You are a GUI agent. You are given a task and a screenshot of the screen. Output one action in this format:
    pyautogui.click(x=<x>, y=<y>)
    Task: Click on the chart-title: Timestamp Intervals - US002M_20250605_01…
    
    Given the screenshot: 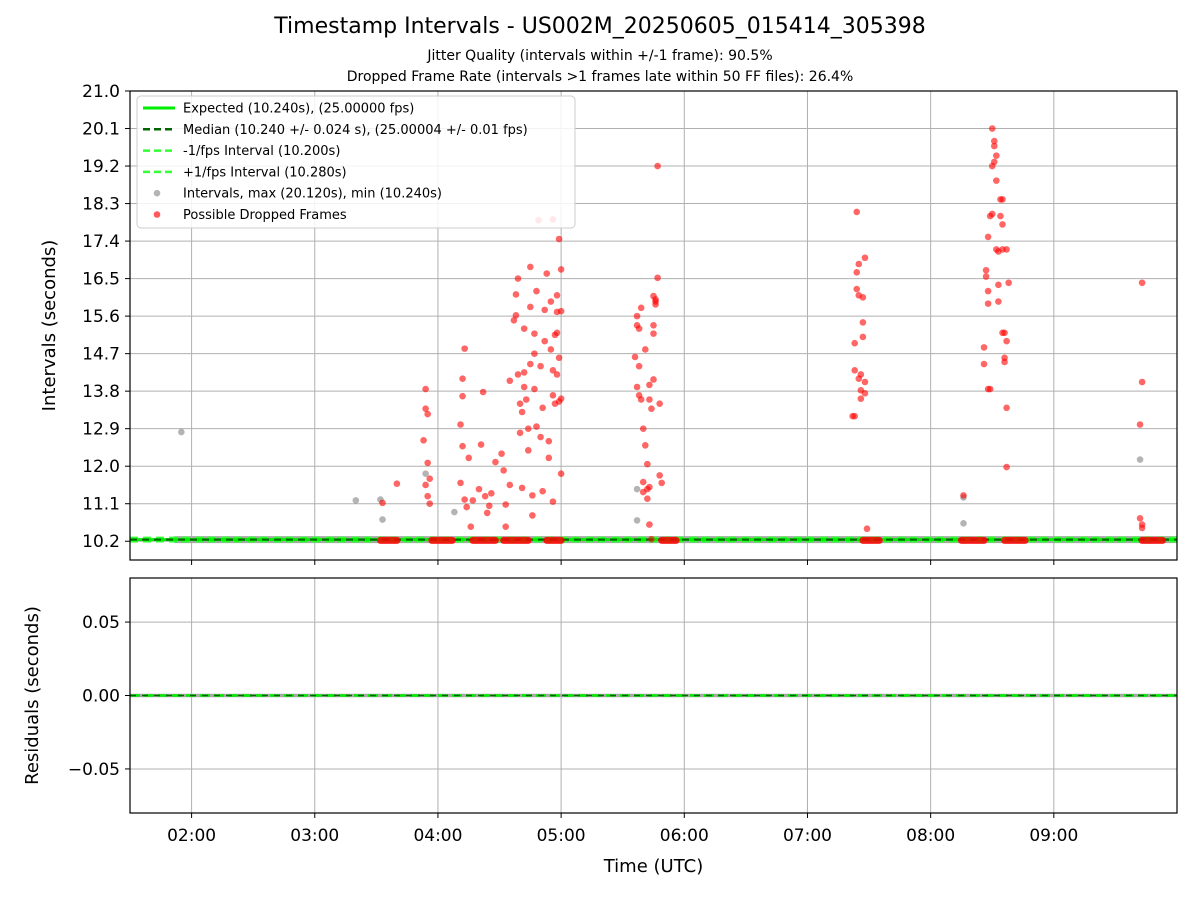 What is the action you would take?
    pyautogui.click(x=600, y=26)
    